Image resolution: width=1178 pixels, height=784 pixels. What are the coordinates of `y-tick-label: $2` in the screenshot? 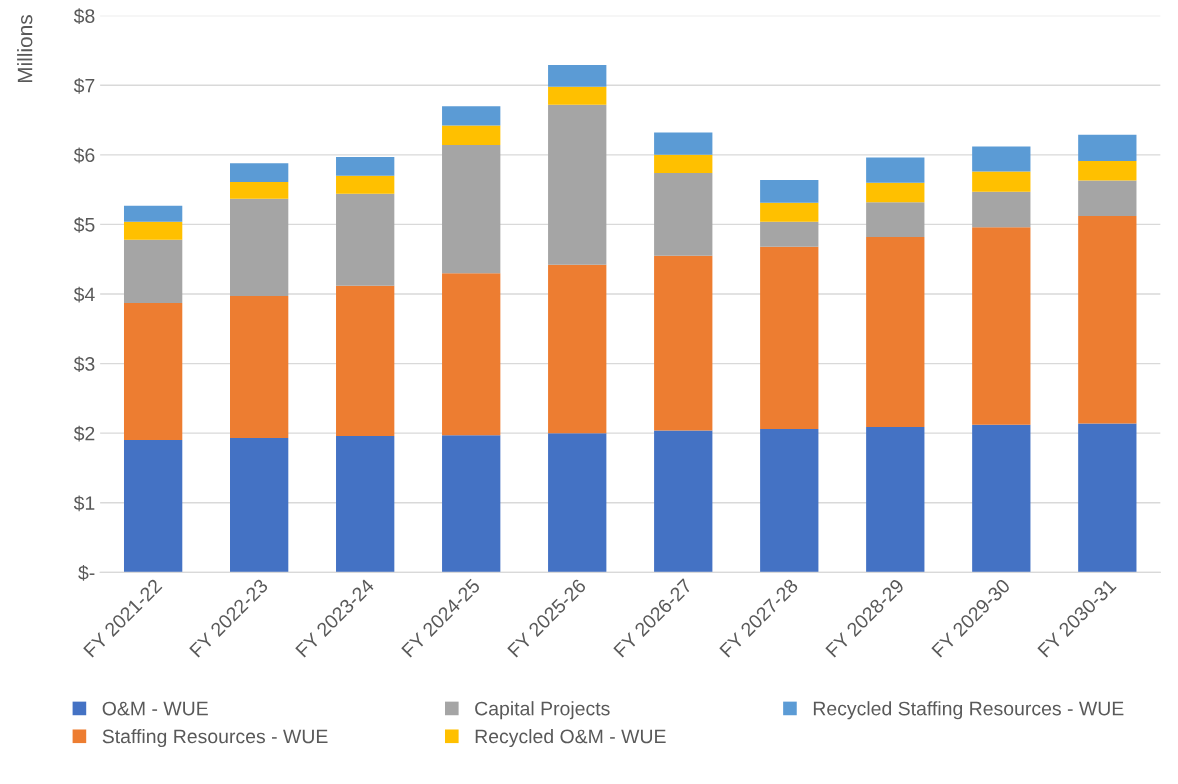 It's located at (84, 433).